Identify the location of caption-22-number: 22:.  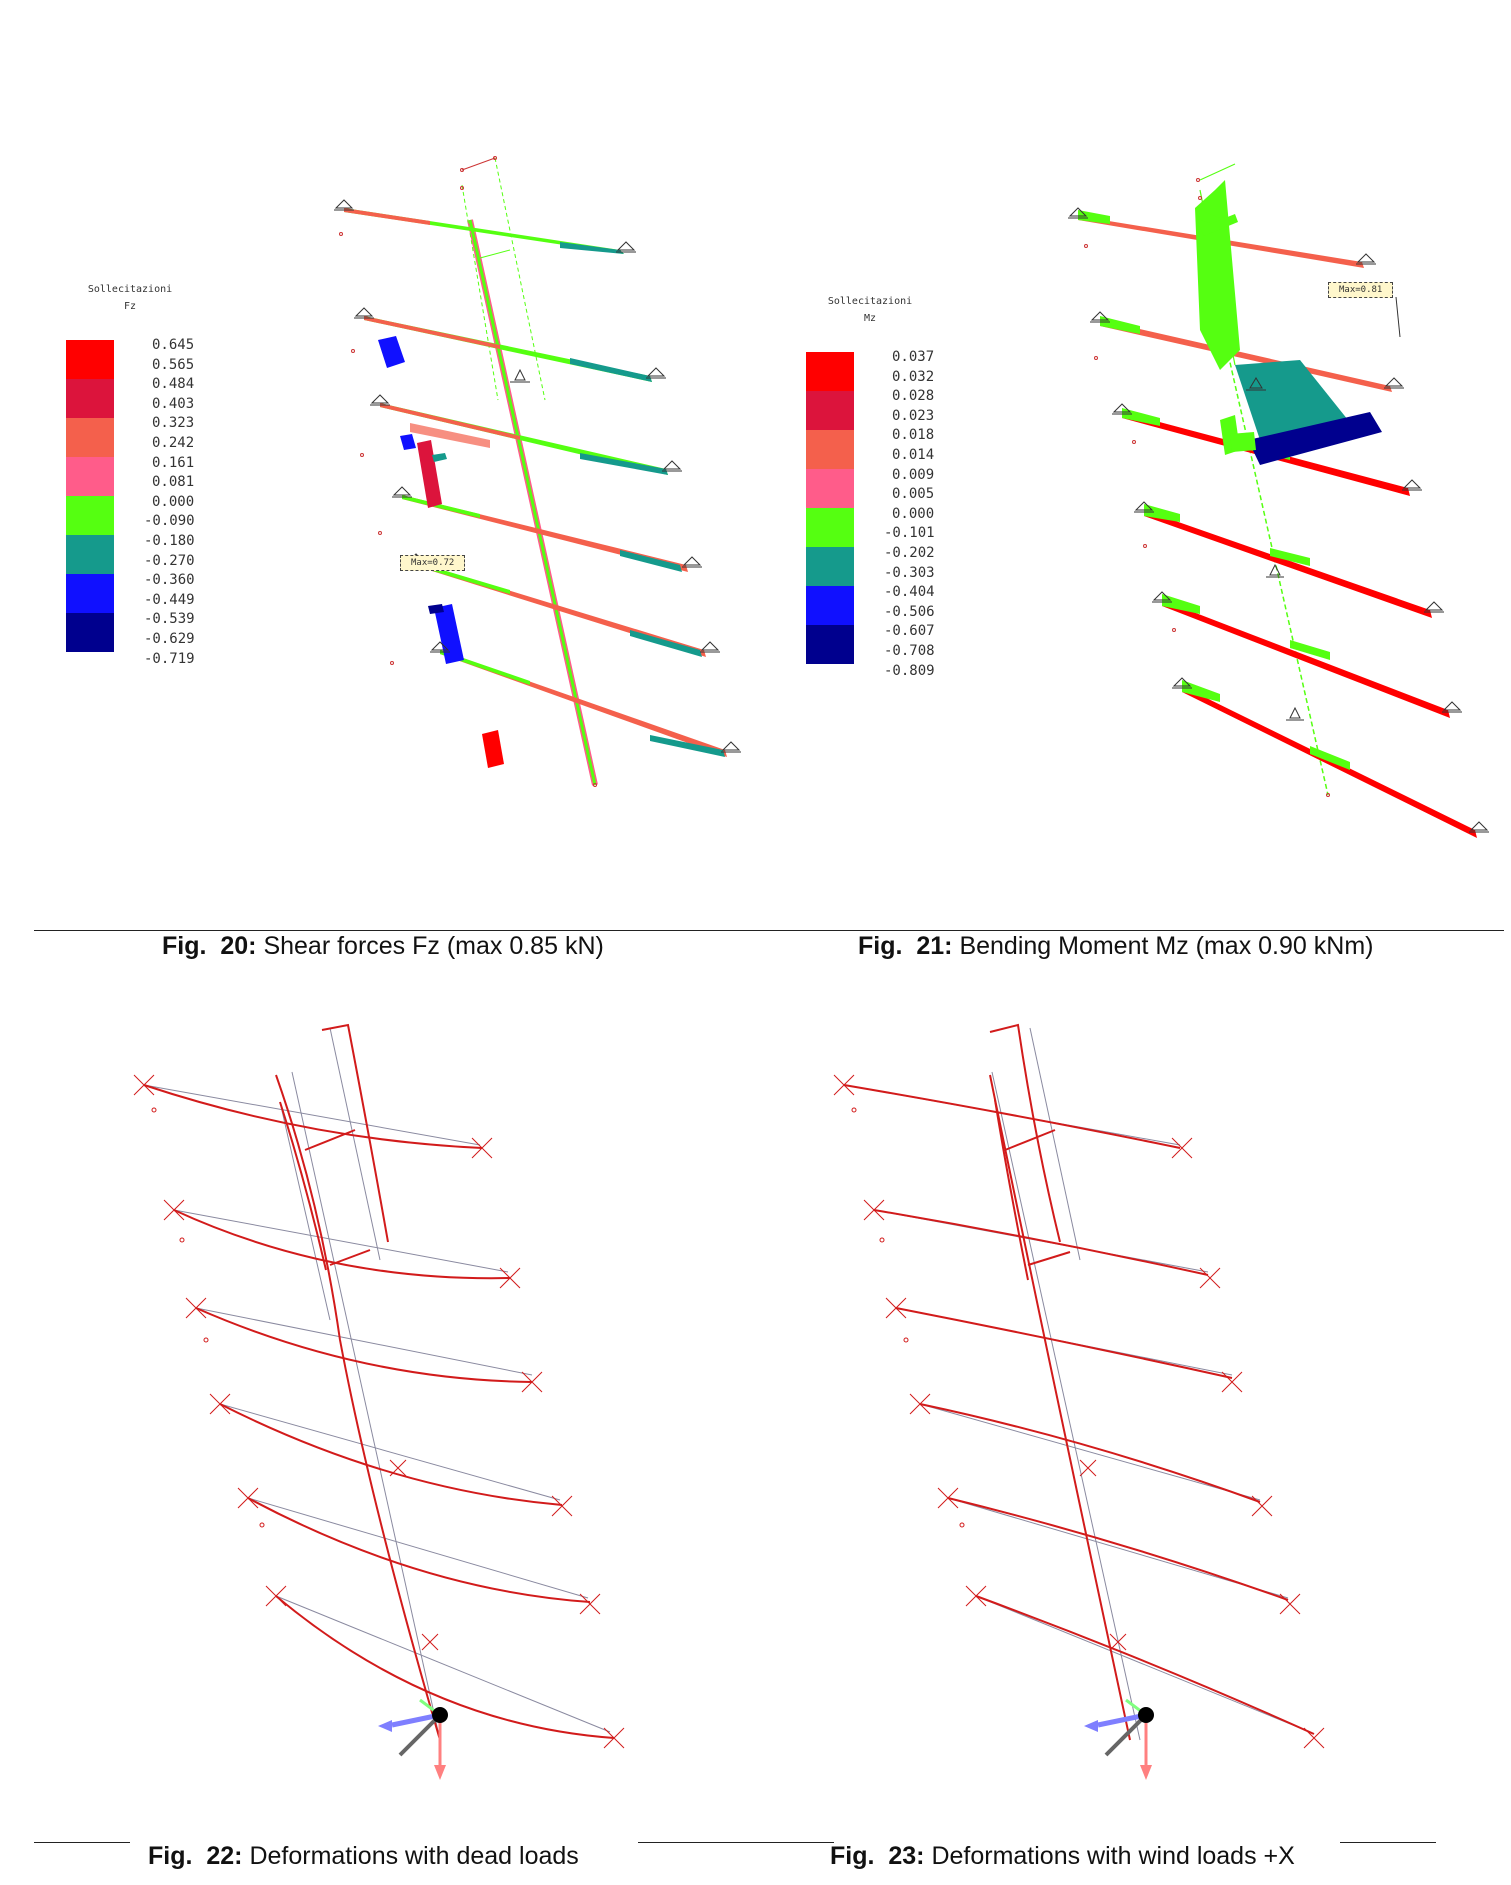
(224, 1856).